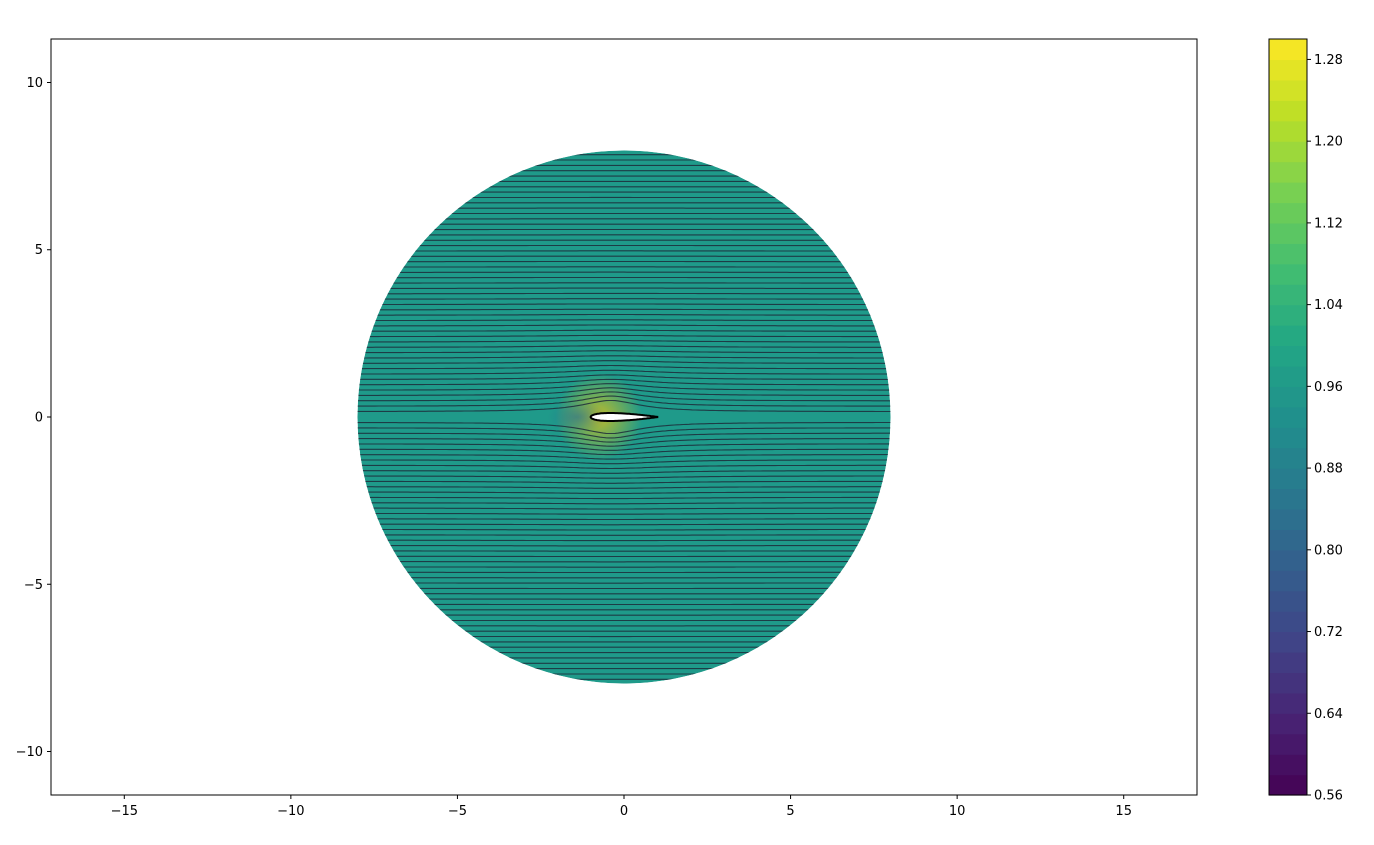 The height and width of the screenshot is (845, 1374). Describe the element at coordinates (29, 752) in the screenshot. I see `y-tick-label: −10` at that location.